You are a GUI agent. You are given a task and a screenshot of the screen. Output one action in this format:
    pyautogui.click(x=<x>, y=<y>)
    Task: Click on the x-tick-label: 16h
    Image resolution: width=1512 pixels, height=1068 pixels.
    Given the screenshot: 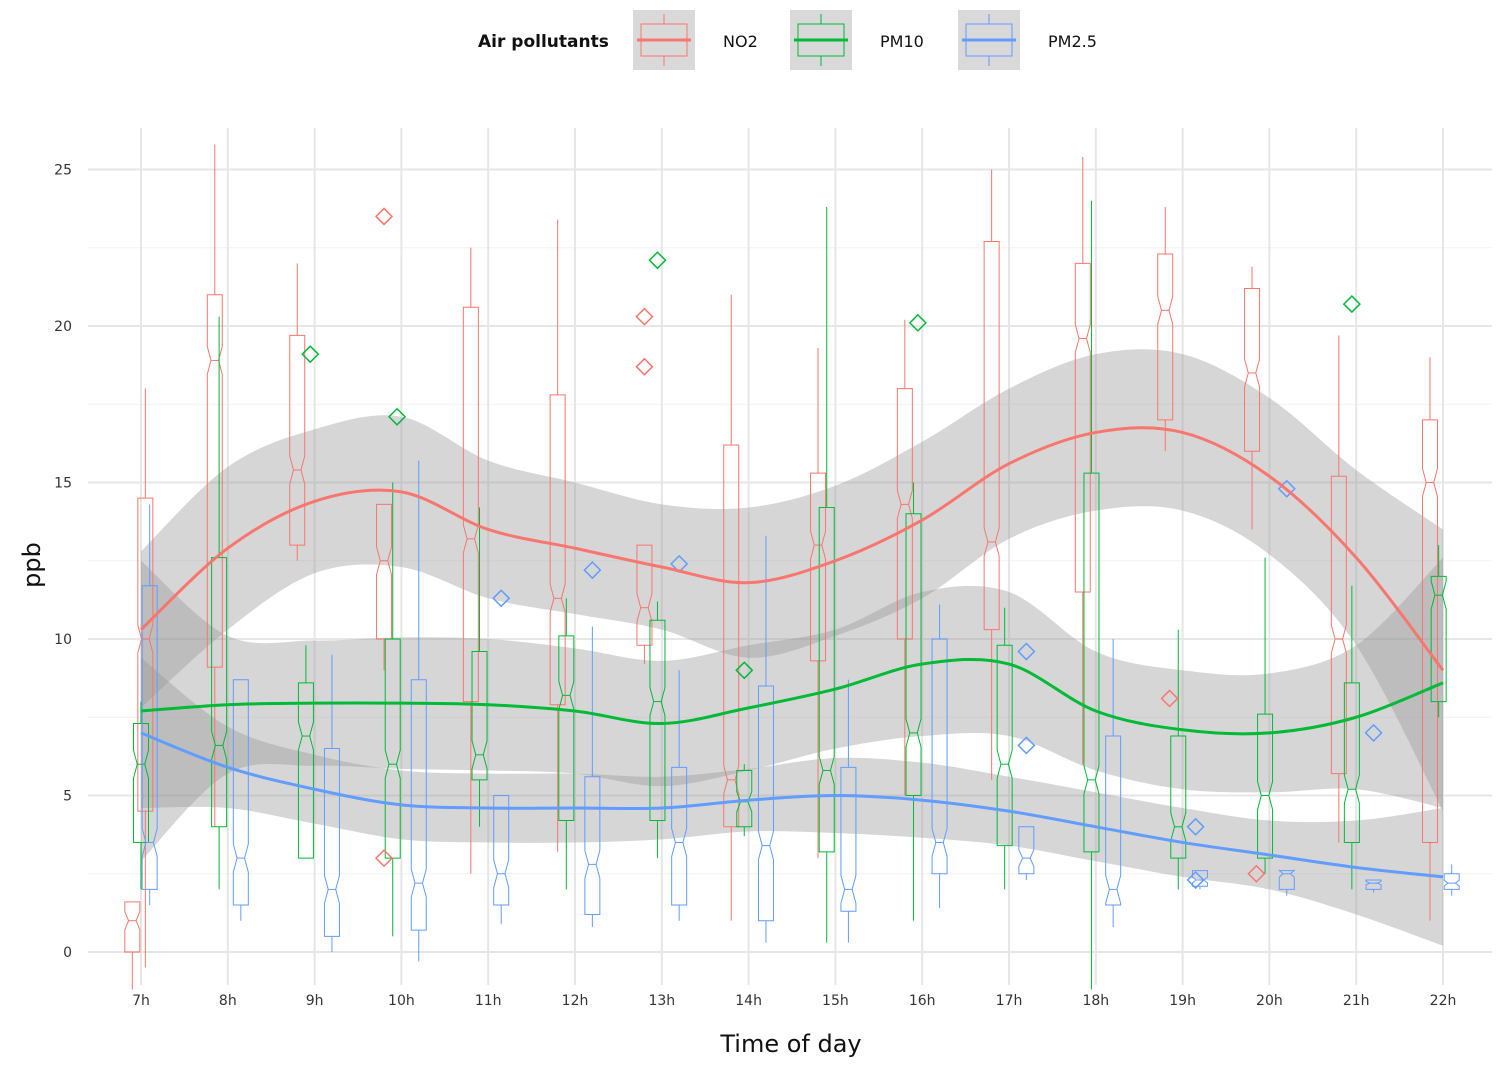 What is the action you would take?
    pyautogui.click(x=922, y=1001)
    